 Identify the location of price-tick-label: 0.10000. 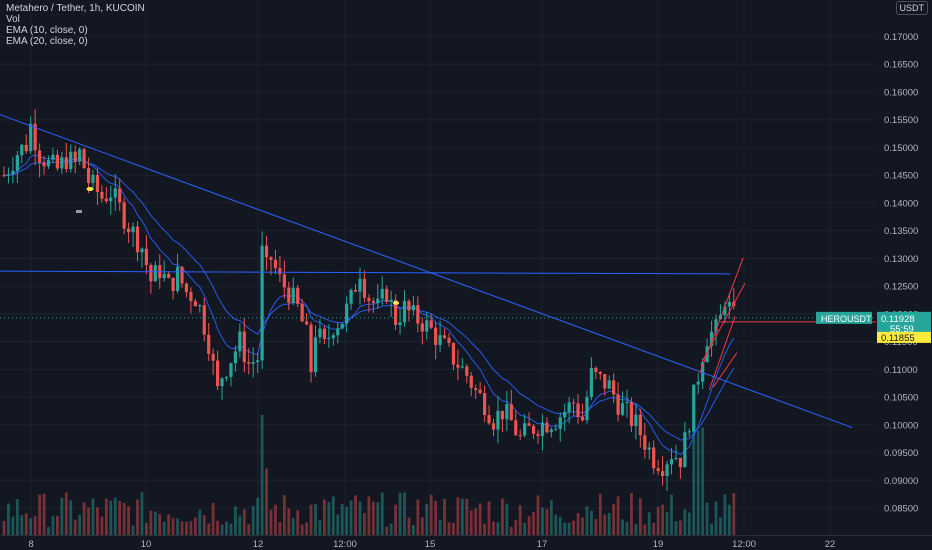
(901, 425).